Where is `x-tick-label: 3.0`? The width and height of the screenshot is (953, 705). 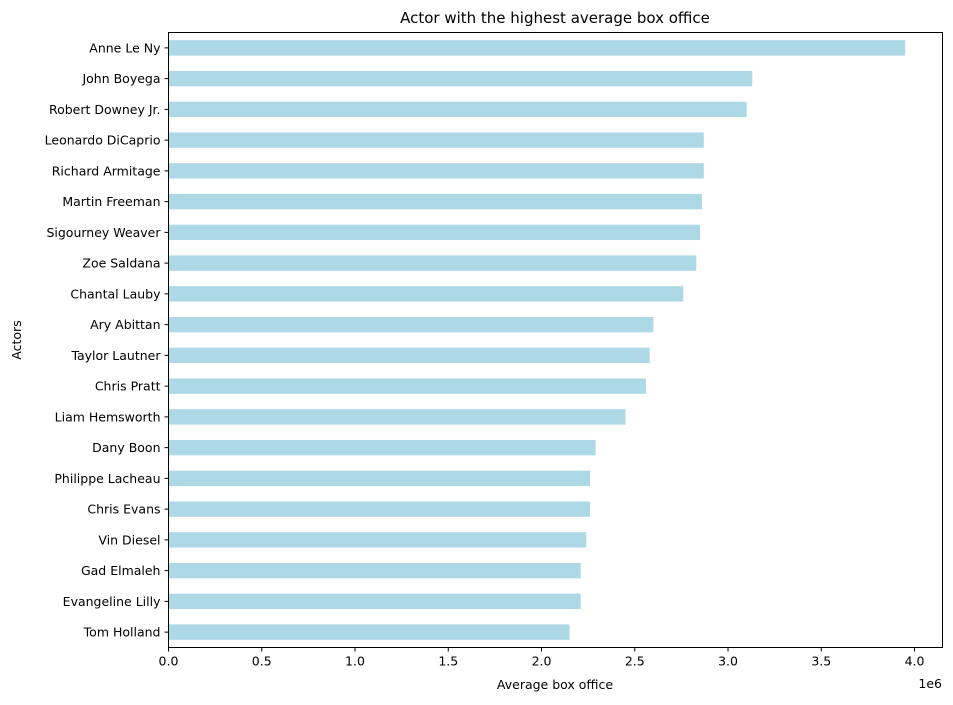
x-tick-label: 3.0 is located at coordinates (728, 661).